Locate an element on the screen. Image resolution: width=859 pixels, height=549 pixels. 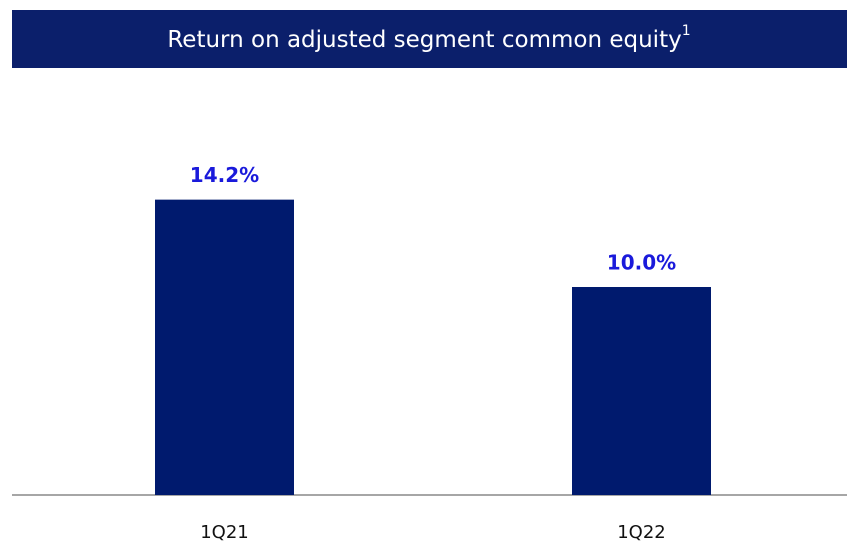
title-superscript: 1 is located at coordinates (686, 31).